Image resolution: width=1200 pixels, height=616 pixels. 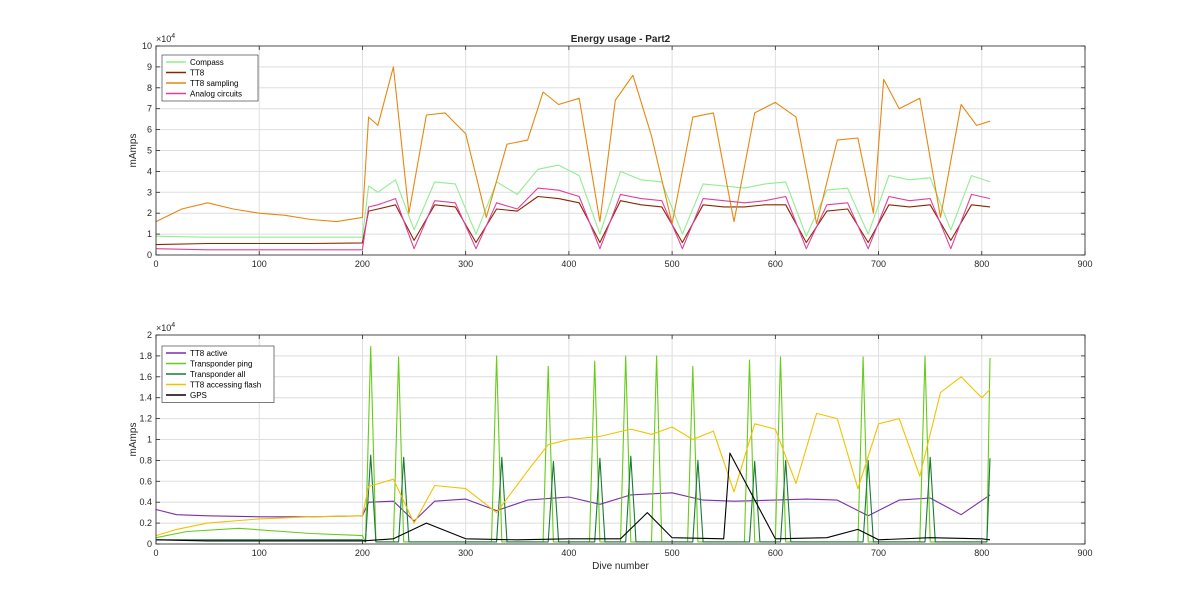 What do you see at coordinates (145, 356) in the screenshot?
I see `y-tick-label: 1.8` at bounding box center [145, 356].